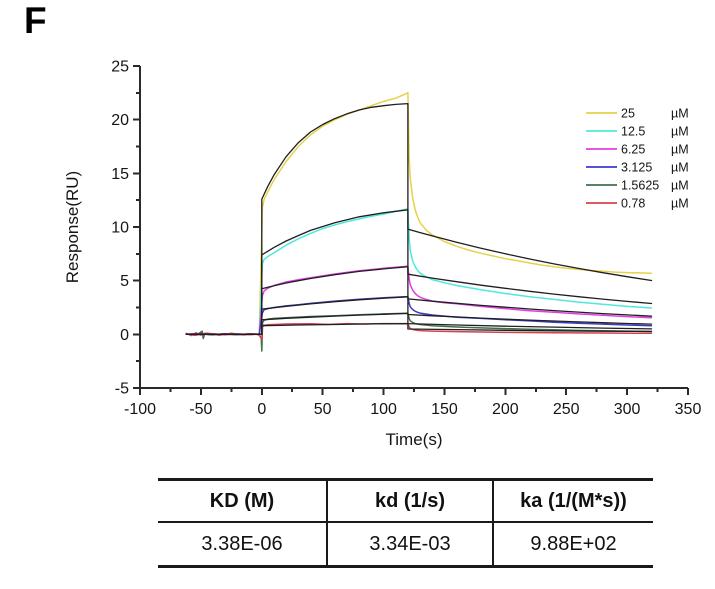 The image size is (715, 589). What do you see at coordinates (124, 335) in the screenshot?
I see `y-tick-label: 0` at bounding box center [124, 335].